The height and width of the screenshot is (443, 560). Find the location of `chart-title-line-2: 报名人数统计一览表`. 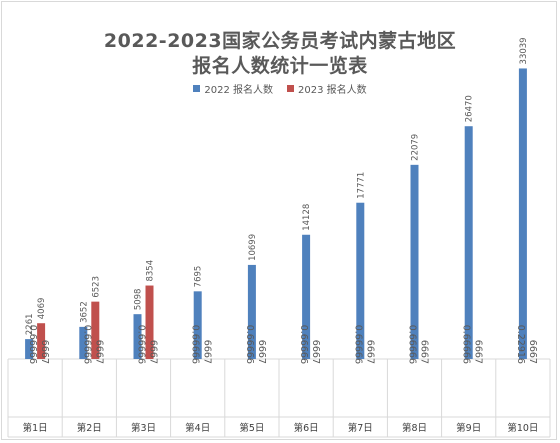

chart-title-line-2: 报名人数统计一览表 is located at coordinates (280, 66).